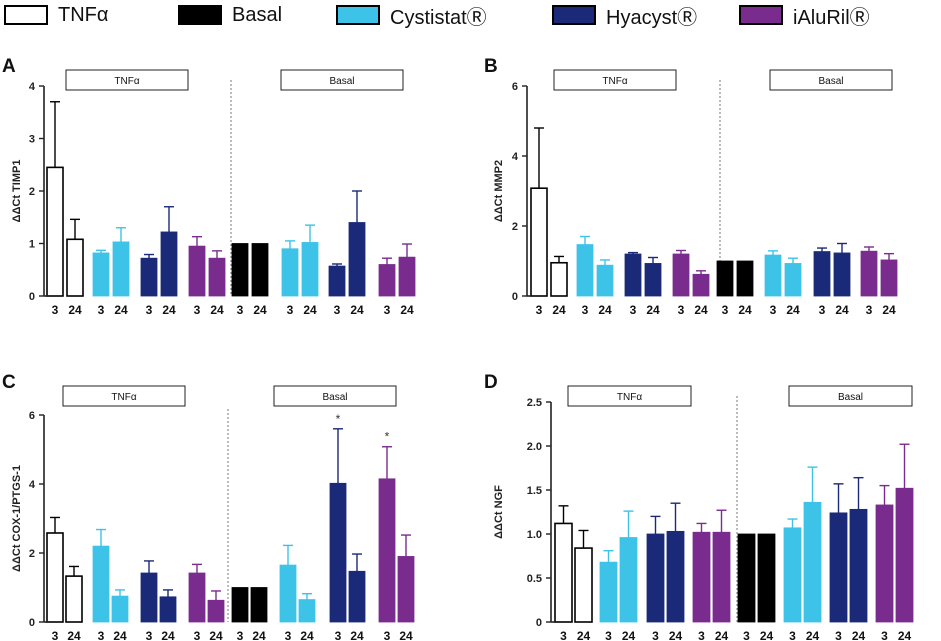  Describe the element at coordinates (32, 245) in the screenshot. I see `y-tick-label: 1` at that location.